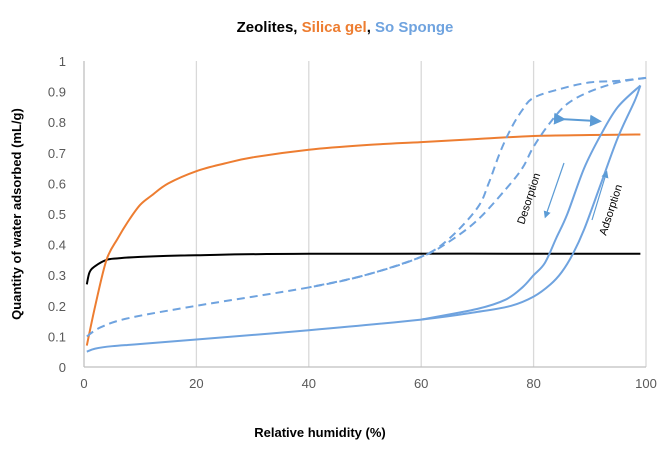  I want to click on x-tick-label: 20, so click(196, 383).